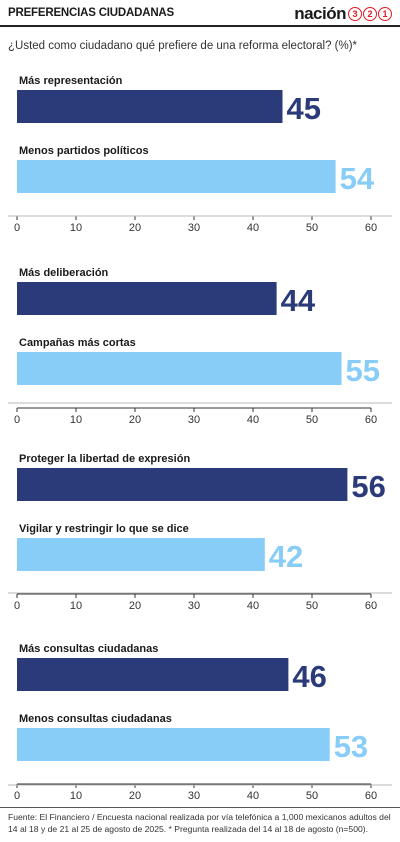 This screenshot has width=400, height=842. Describe the element at coordinates (363, 370) in the screenshot. I see `data-label: 55` at that location.